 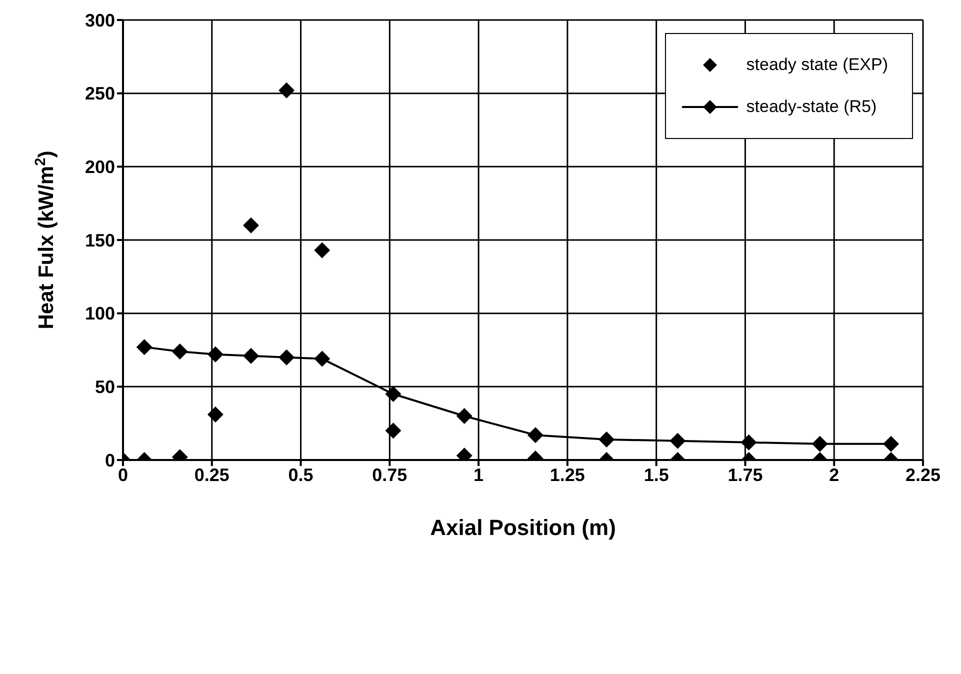 I want to click on y-tick-label: 250, so click(x=99, y=94).